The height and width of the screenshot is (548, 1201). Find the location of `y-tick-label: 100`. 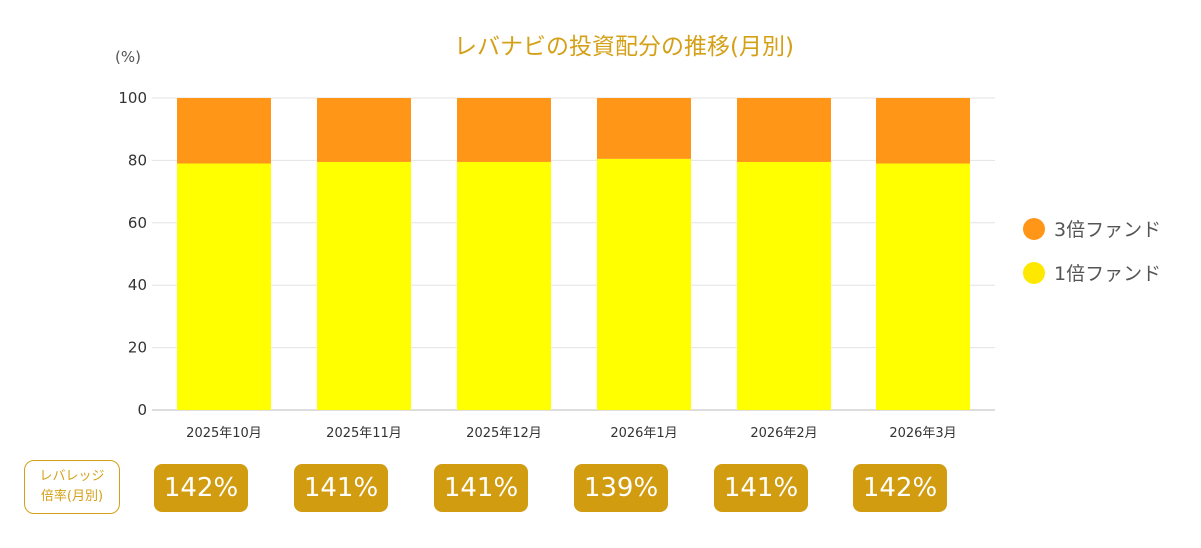

y-tick-label: 100 is located at coordinates (132, 98).